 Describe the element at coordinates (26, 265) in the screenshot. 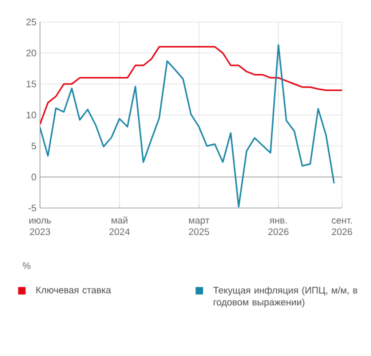

I see `y-axis-title: %` at that location.